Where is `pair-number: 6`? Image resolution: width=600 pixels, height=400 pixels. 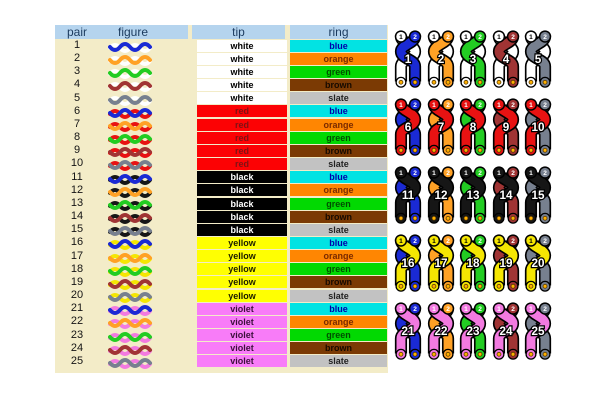
pair-number: 6 is located at coordinates (77, 110).